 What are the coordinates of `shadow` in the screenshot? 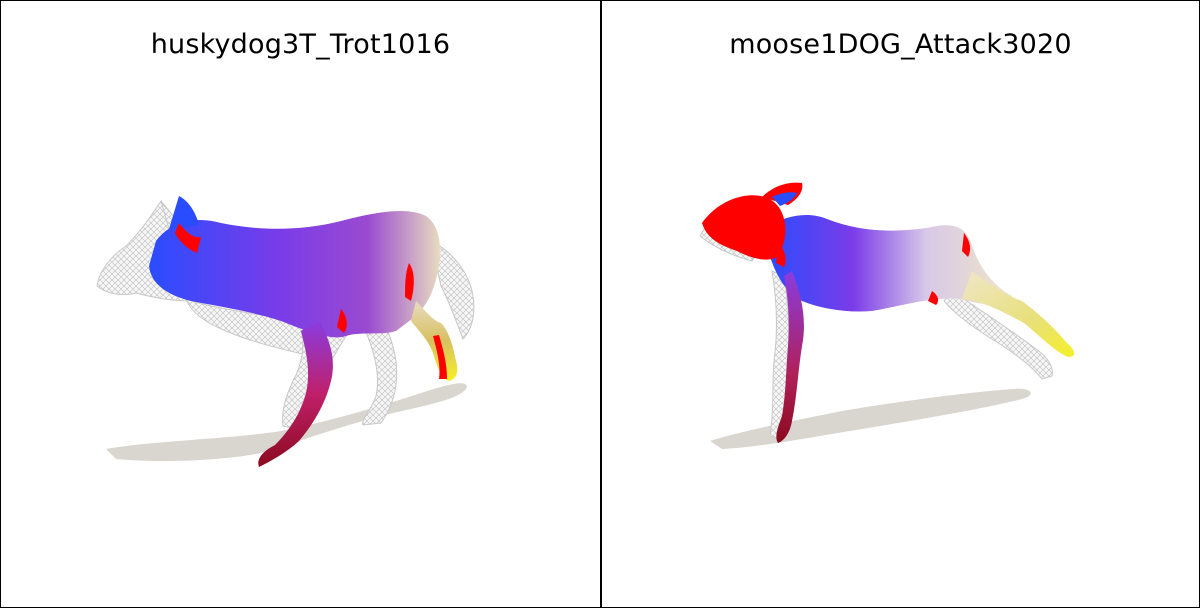 It's located at (870, 419).